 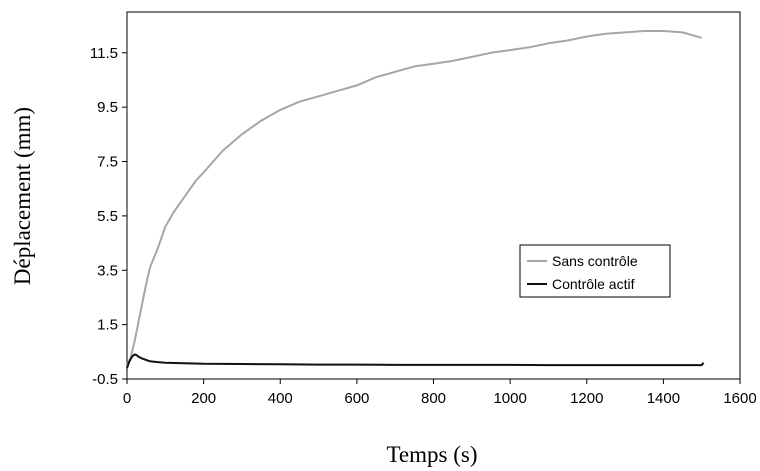 I want to click on x-axis-title: Temps (s), so click(x=431, y=454).